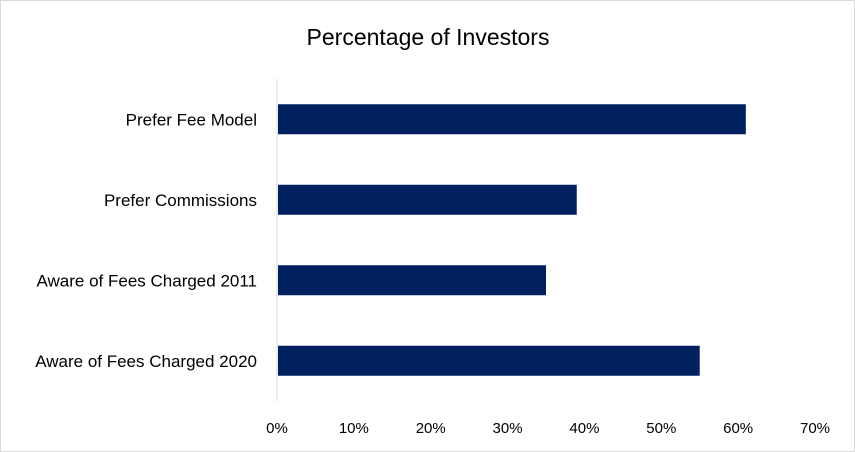 The height and width of the screenshot is (452, 855). I want to click on x-tick-label-2: 10%, so click(354, 428).